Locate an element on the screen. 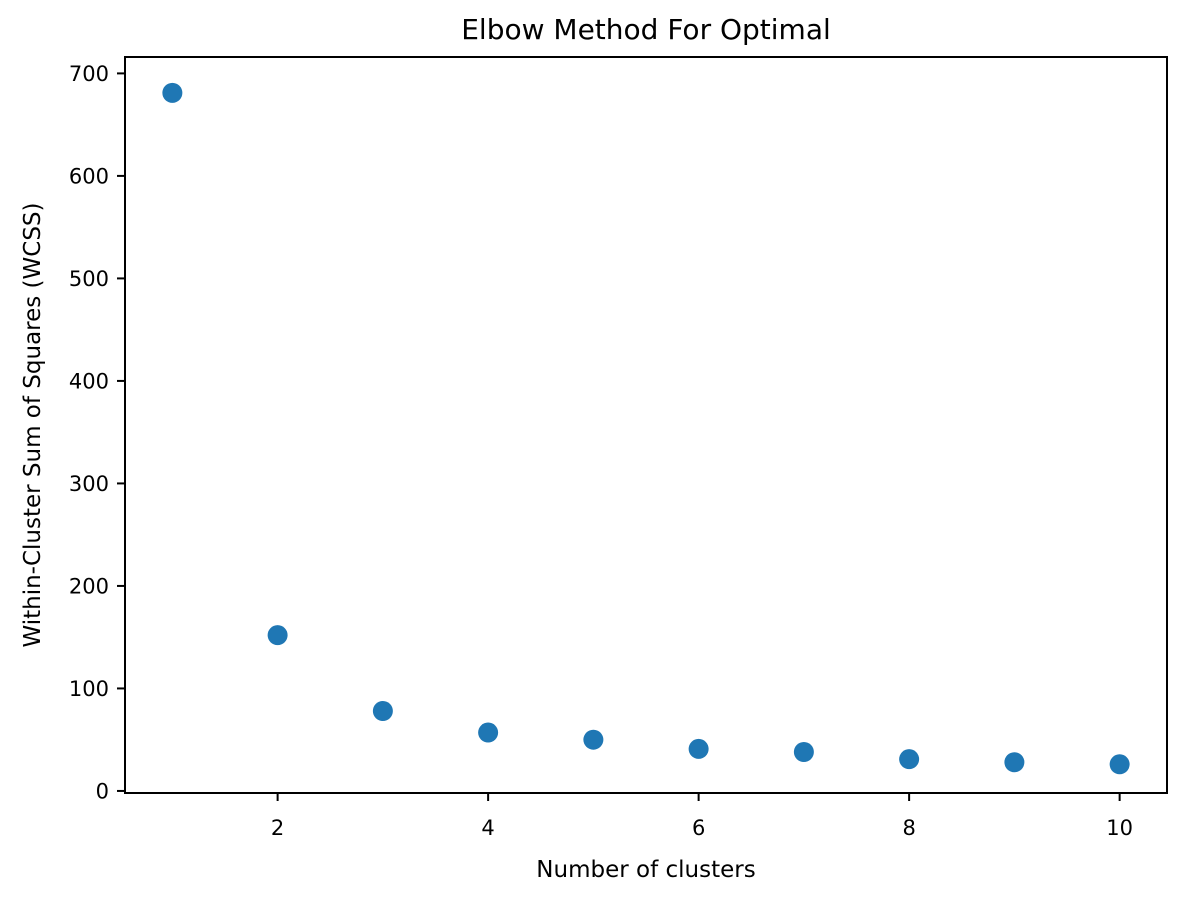  x-tick-label: 2 is located at coordinates (277, 828).